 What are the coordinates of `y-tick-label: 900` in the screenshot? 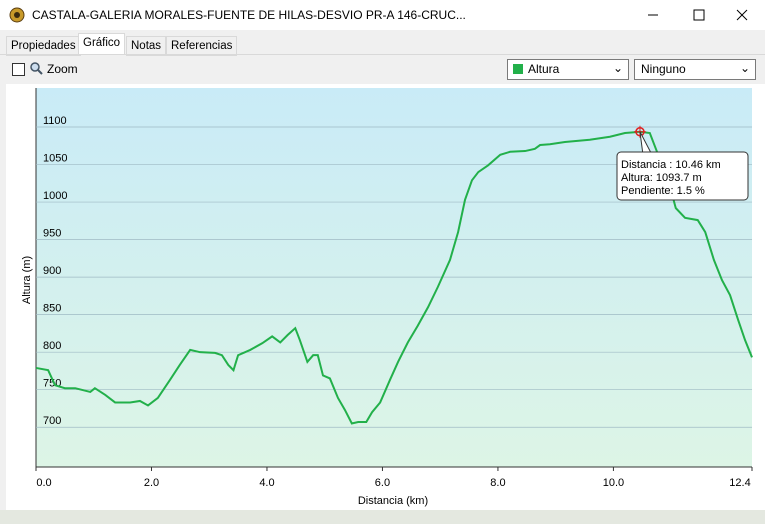 It's located at (52, 271).